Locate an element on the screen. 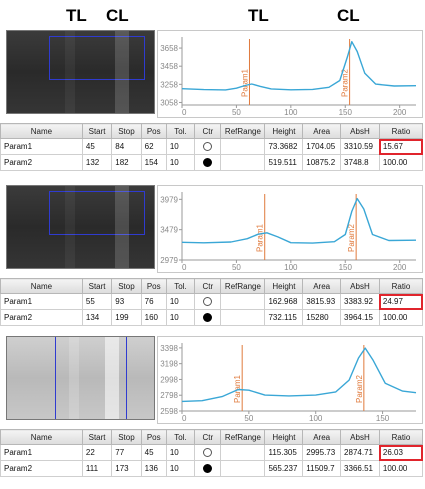 The image size is (425, 489). cell-area: 3815.93 is located at coordinates (322, 301).